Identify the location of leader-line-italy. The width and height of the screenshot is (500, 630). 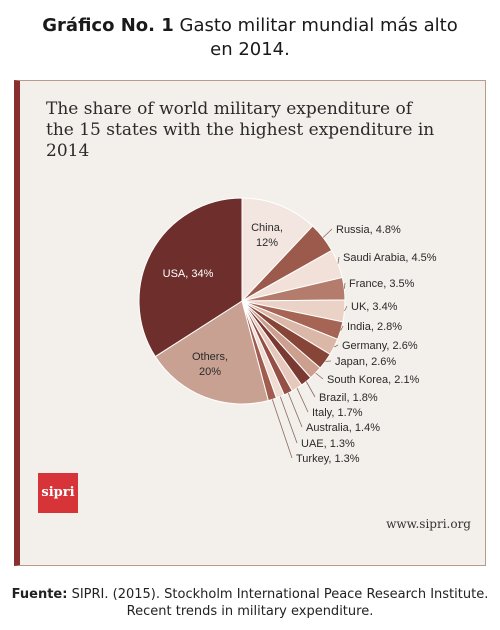
(302, 400).